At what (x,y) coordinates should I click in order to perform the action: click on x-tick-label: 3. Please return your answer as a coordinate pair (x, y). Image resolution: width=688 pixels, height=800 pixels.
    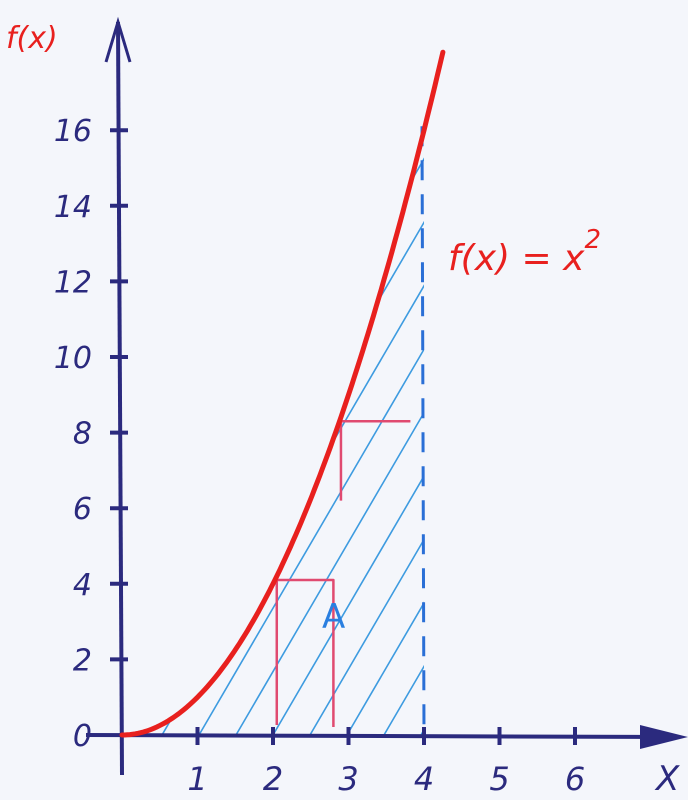
    Looking at the image, I should click on (348, 779).